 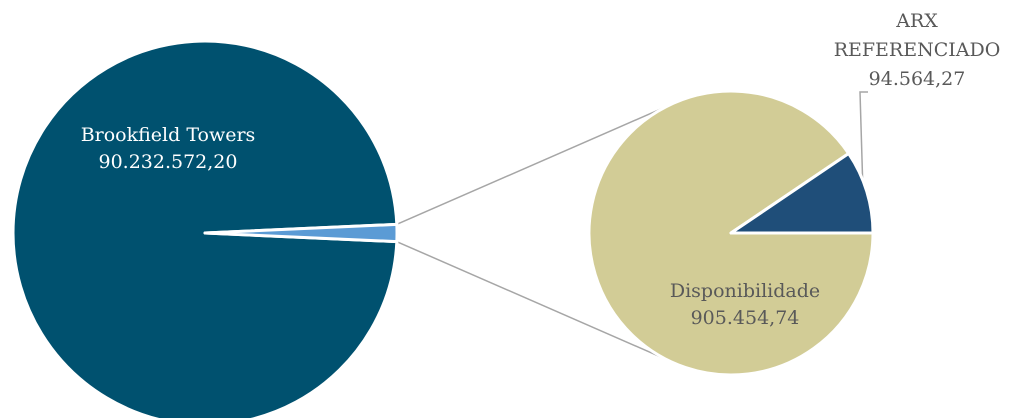 What do you see at coordinates (917, 79) in the screenshot?
I see `slice-value-arx-referenciado: 94.564,27` at bounding box center [917, 79].